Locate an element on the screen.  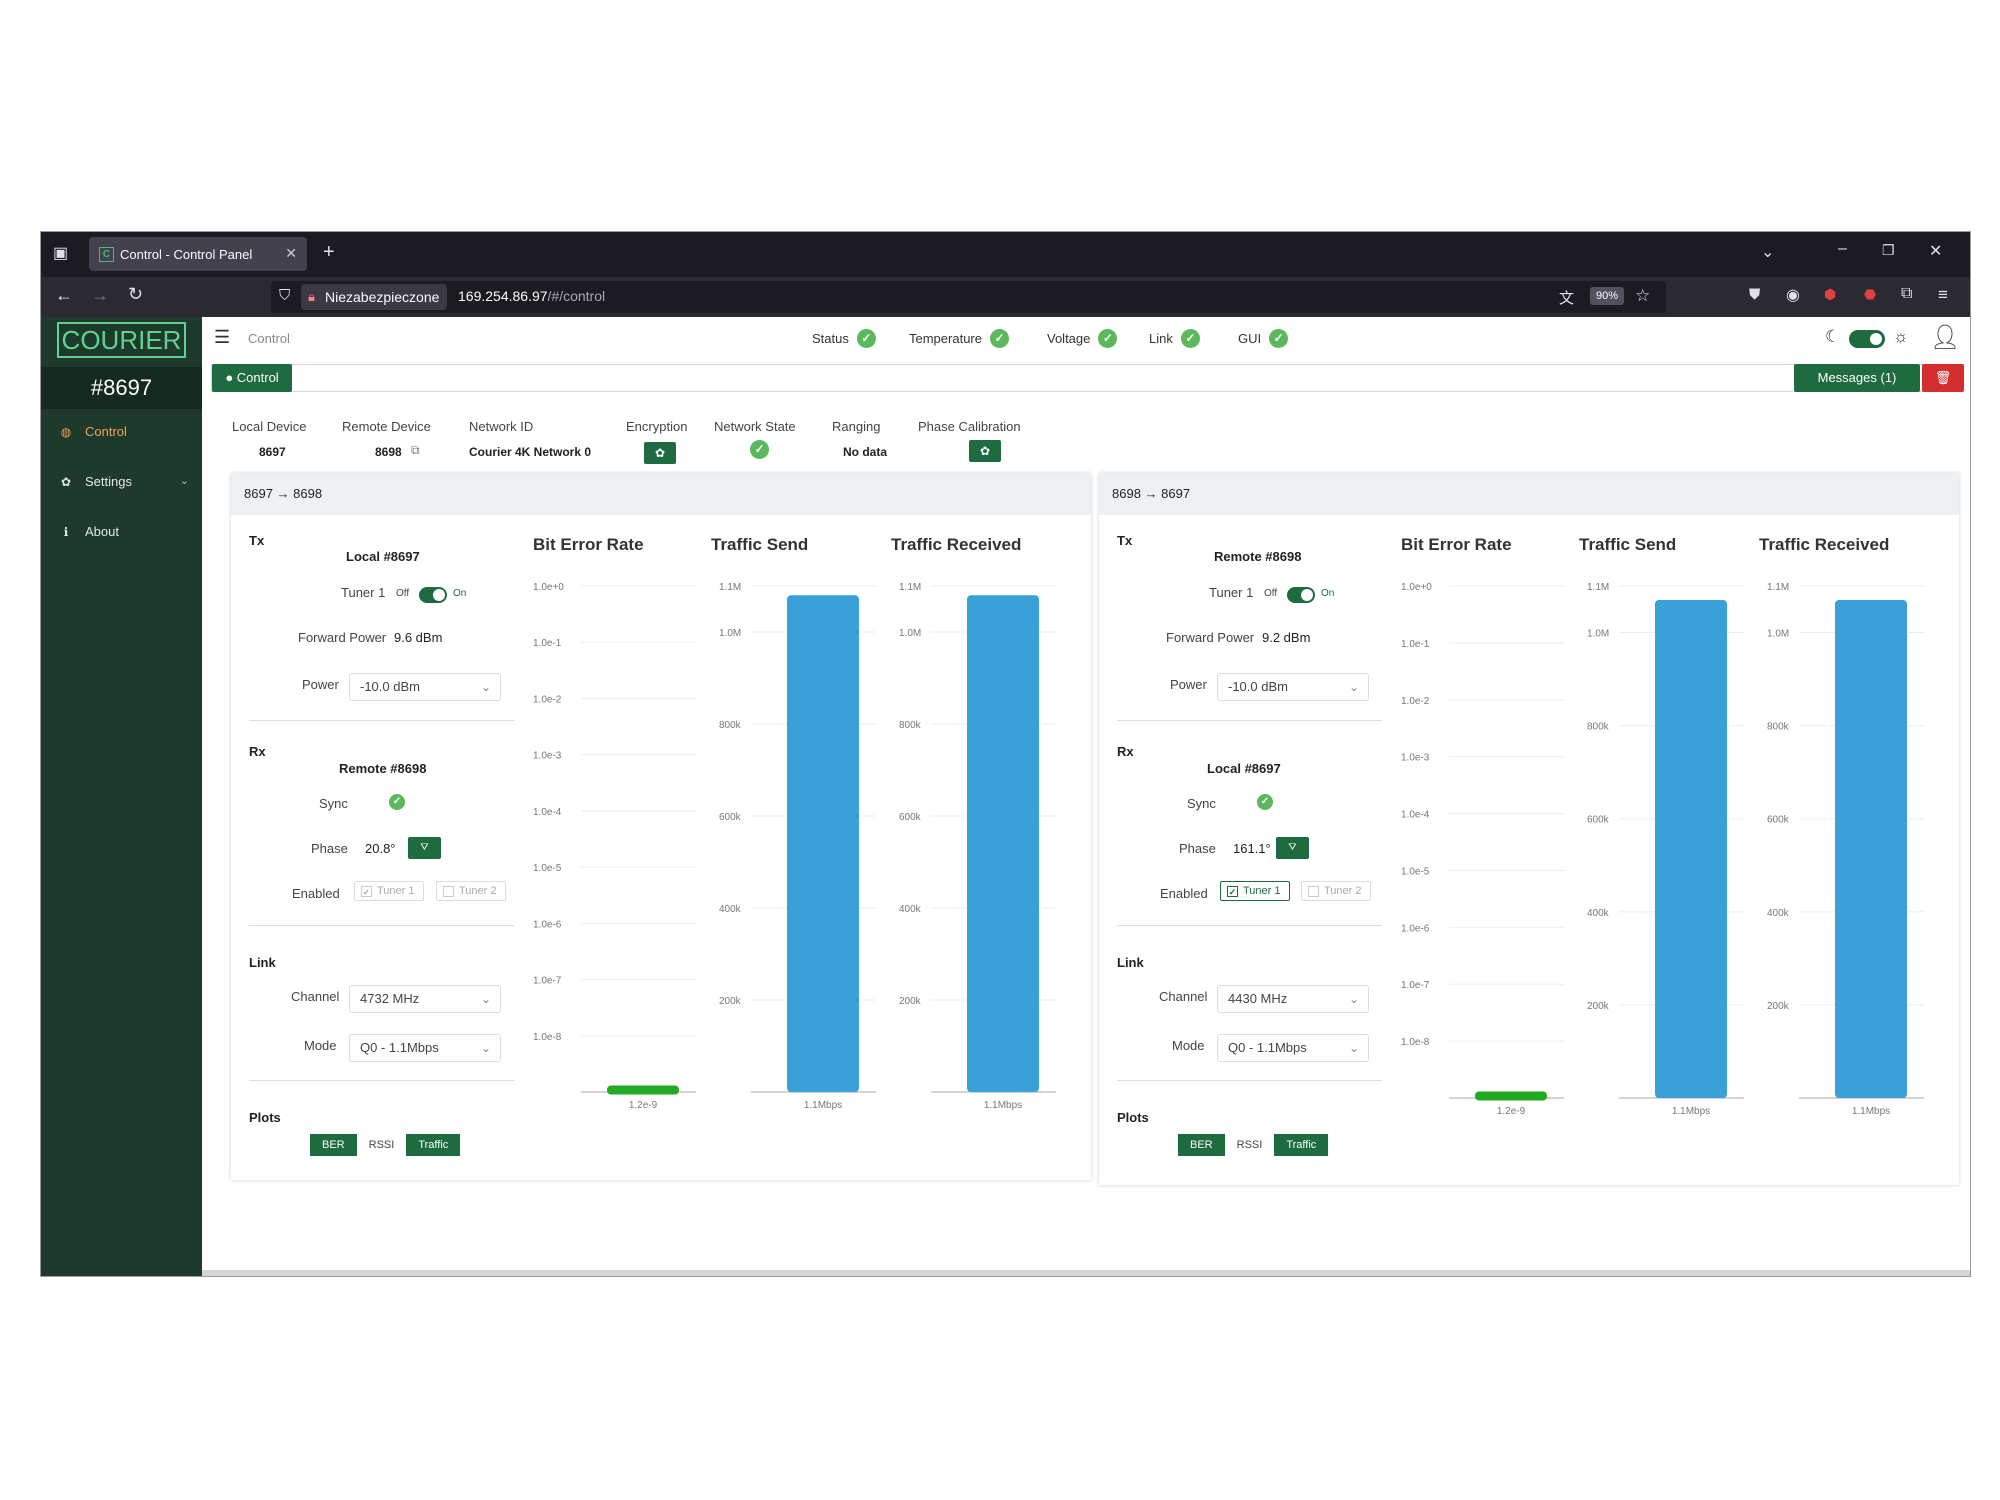
new-tab-icon: + is located at coordinates (329, 252).